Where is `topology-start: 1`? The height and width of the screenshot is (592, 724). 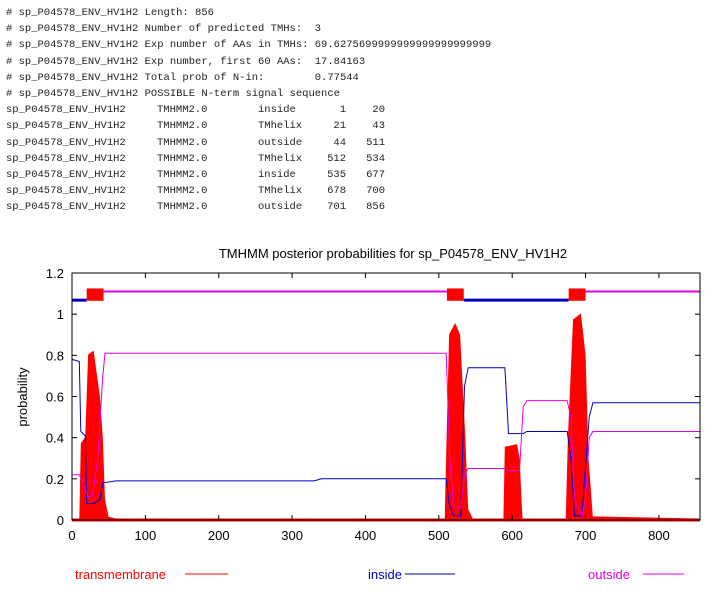 topology-start: 1 is located at coordinates (342, 110).